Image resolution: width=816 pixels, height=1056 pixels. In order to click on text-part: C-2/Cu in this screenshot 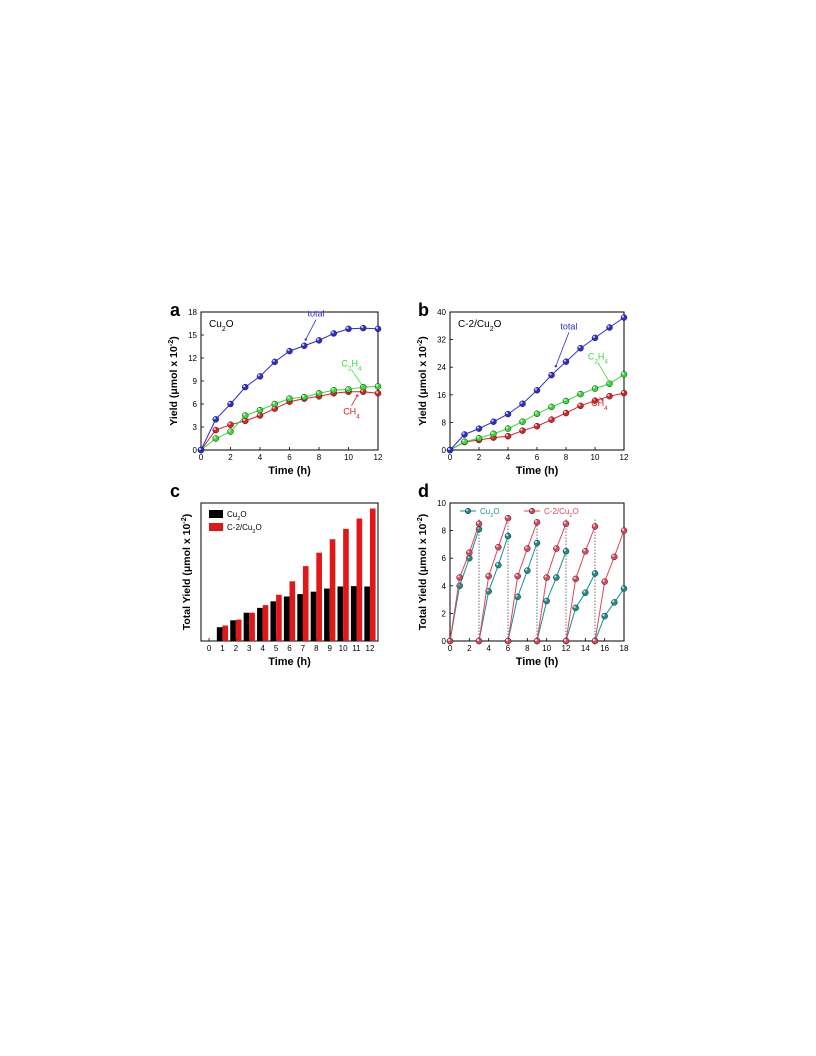, I will do `click(239, 527)`.